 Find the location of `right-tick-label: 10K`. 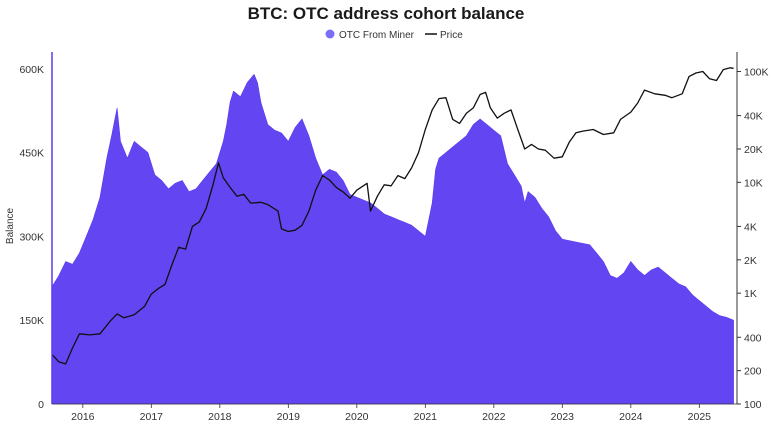

right-tick-label: 10K is located at coordinates (753, 183).